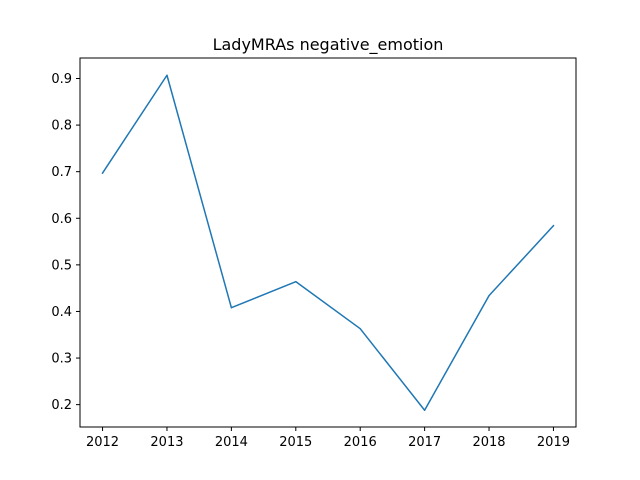 Image resolution: width=640 pixels, height=480 pixels. Describe the element at coordinates (61, 219) in the screenshot. I see `y-tick-label: 0.6` at that location.